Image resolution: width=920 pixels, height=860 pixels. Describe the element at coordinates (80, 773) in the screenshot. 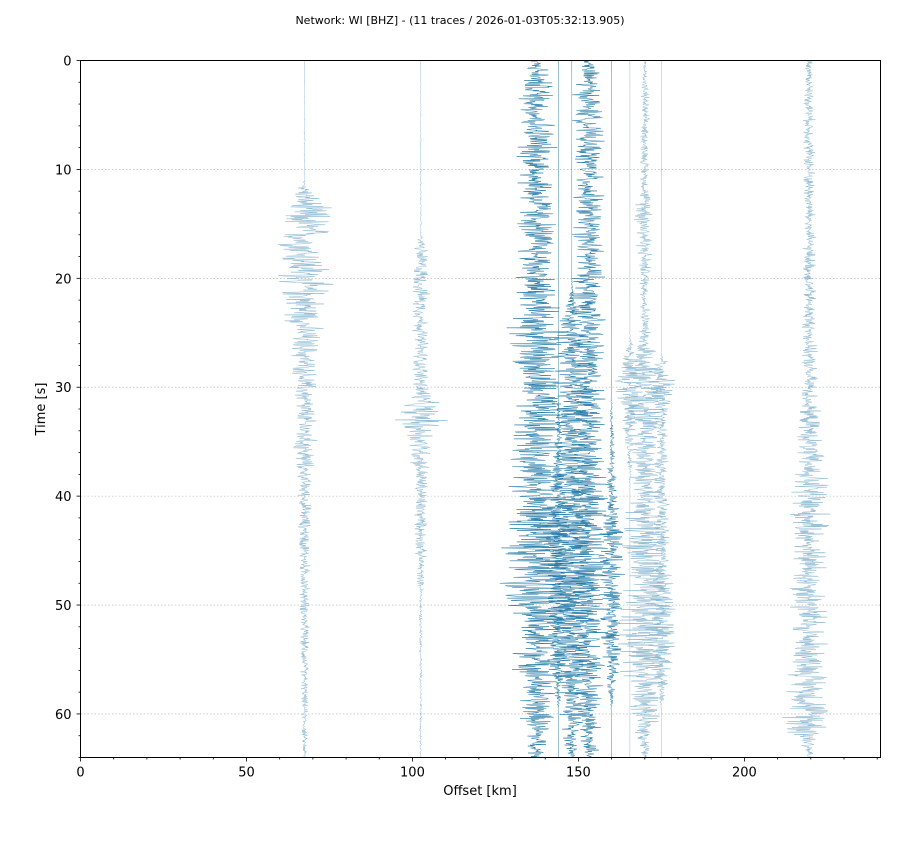

I see `x-tick-label: 0` at that location.